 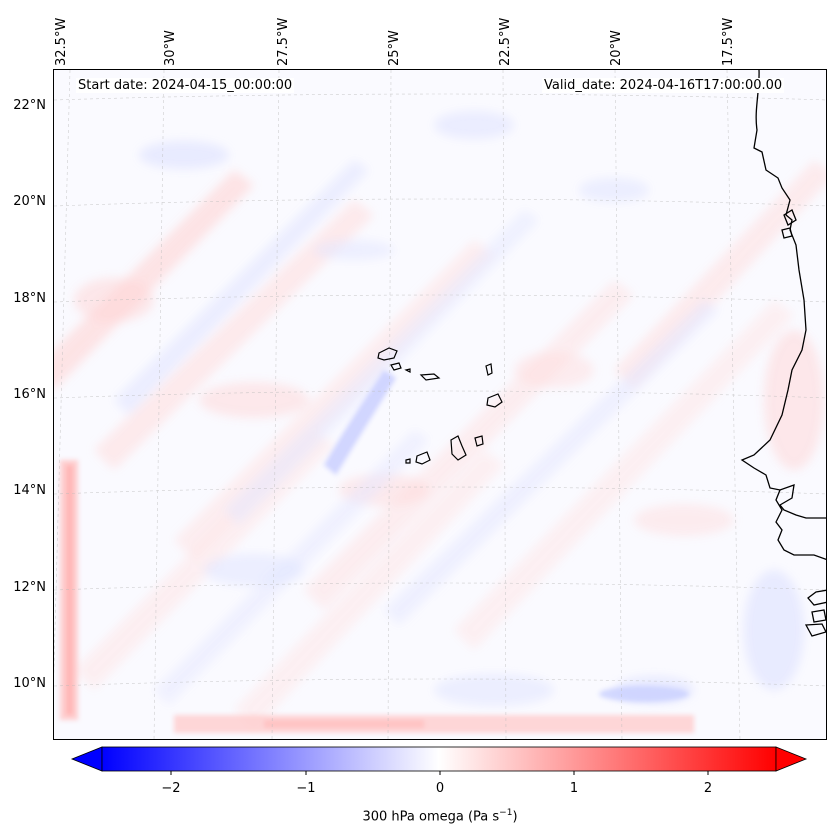 I want to click on island-sal, so click(x=489, y=369).